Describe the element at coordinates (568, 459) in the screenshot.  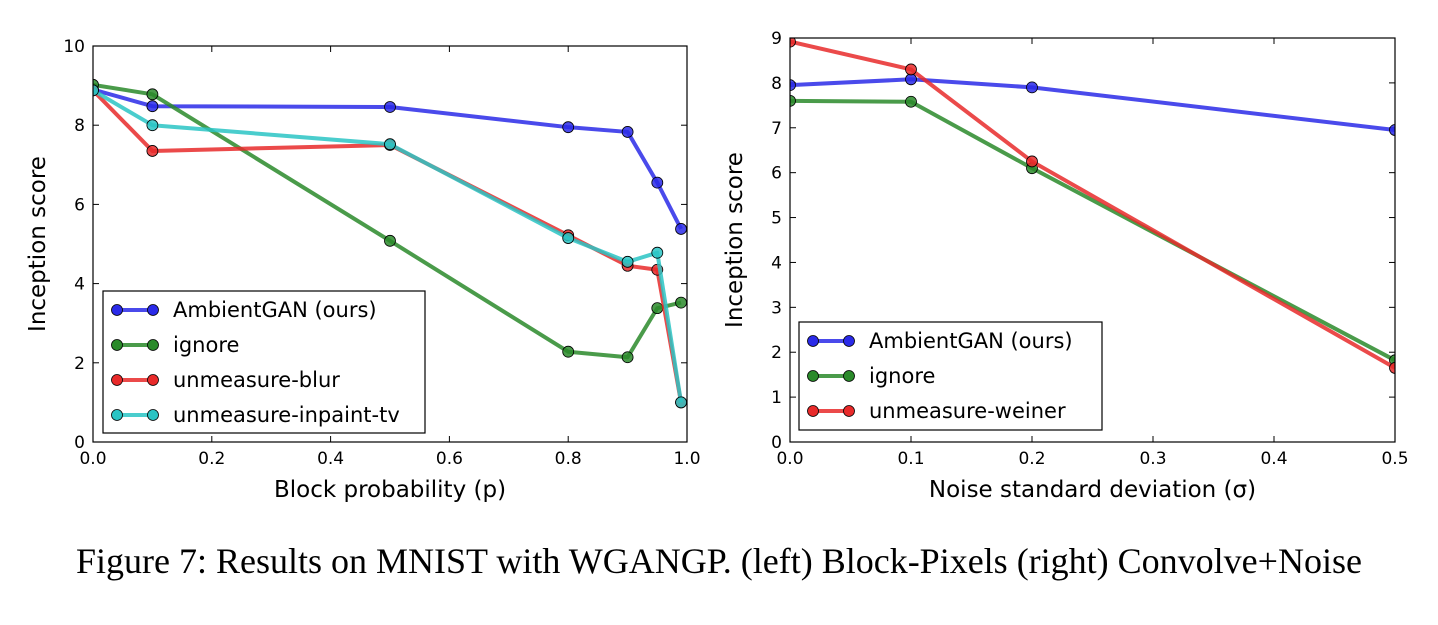
I see `x-tick-label: 0.8` at that location.